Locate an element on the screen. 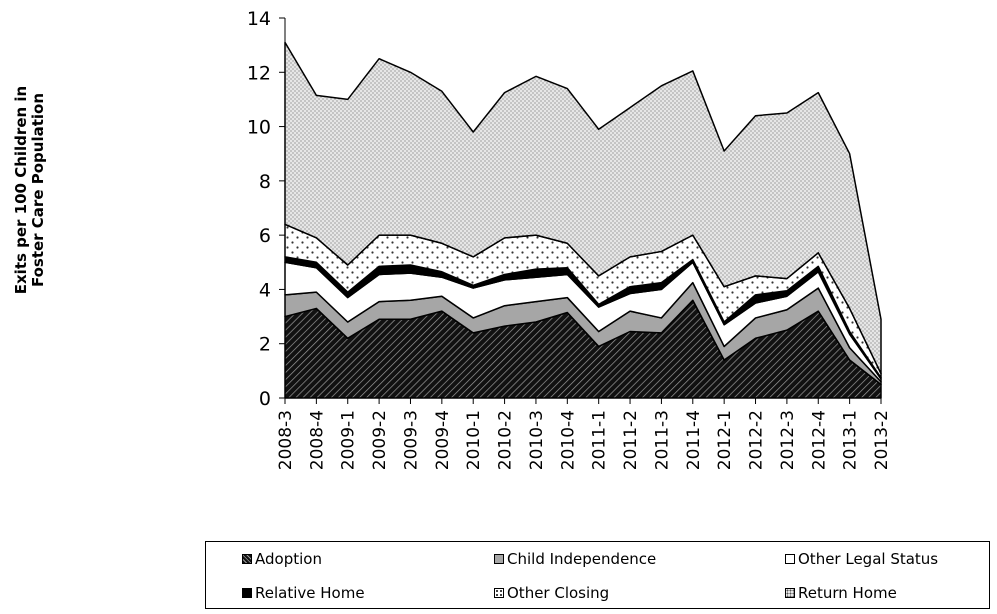 This screenshot has width=997, height=614. x-tick-label: 2013-2 is located at coordinates (882, 440).